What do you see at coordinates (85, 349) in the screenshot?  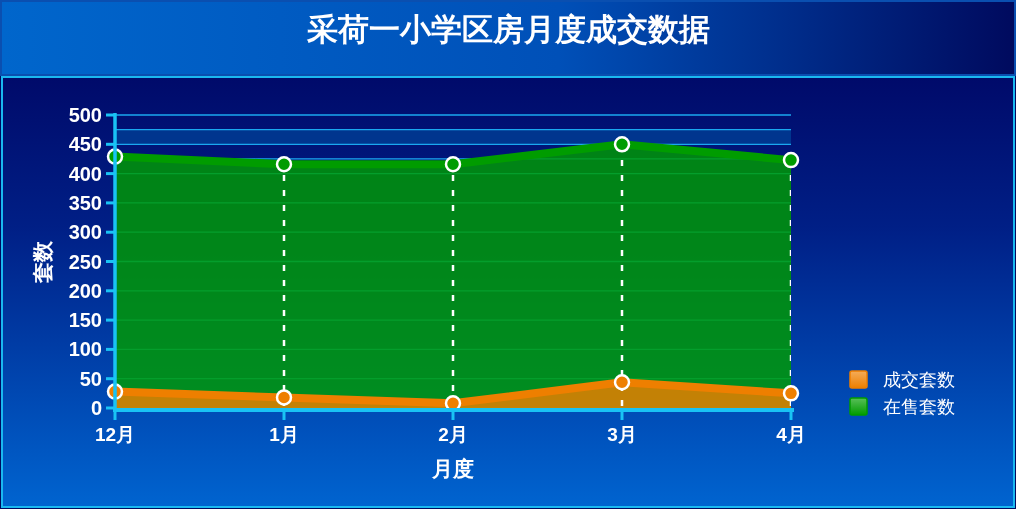 I see `ytick: 100` at bounding box center [85, 349].